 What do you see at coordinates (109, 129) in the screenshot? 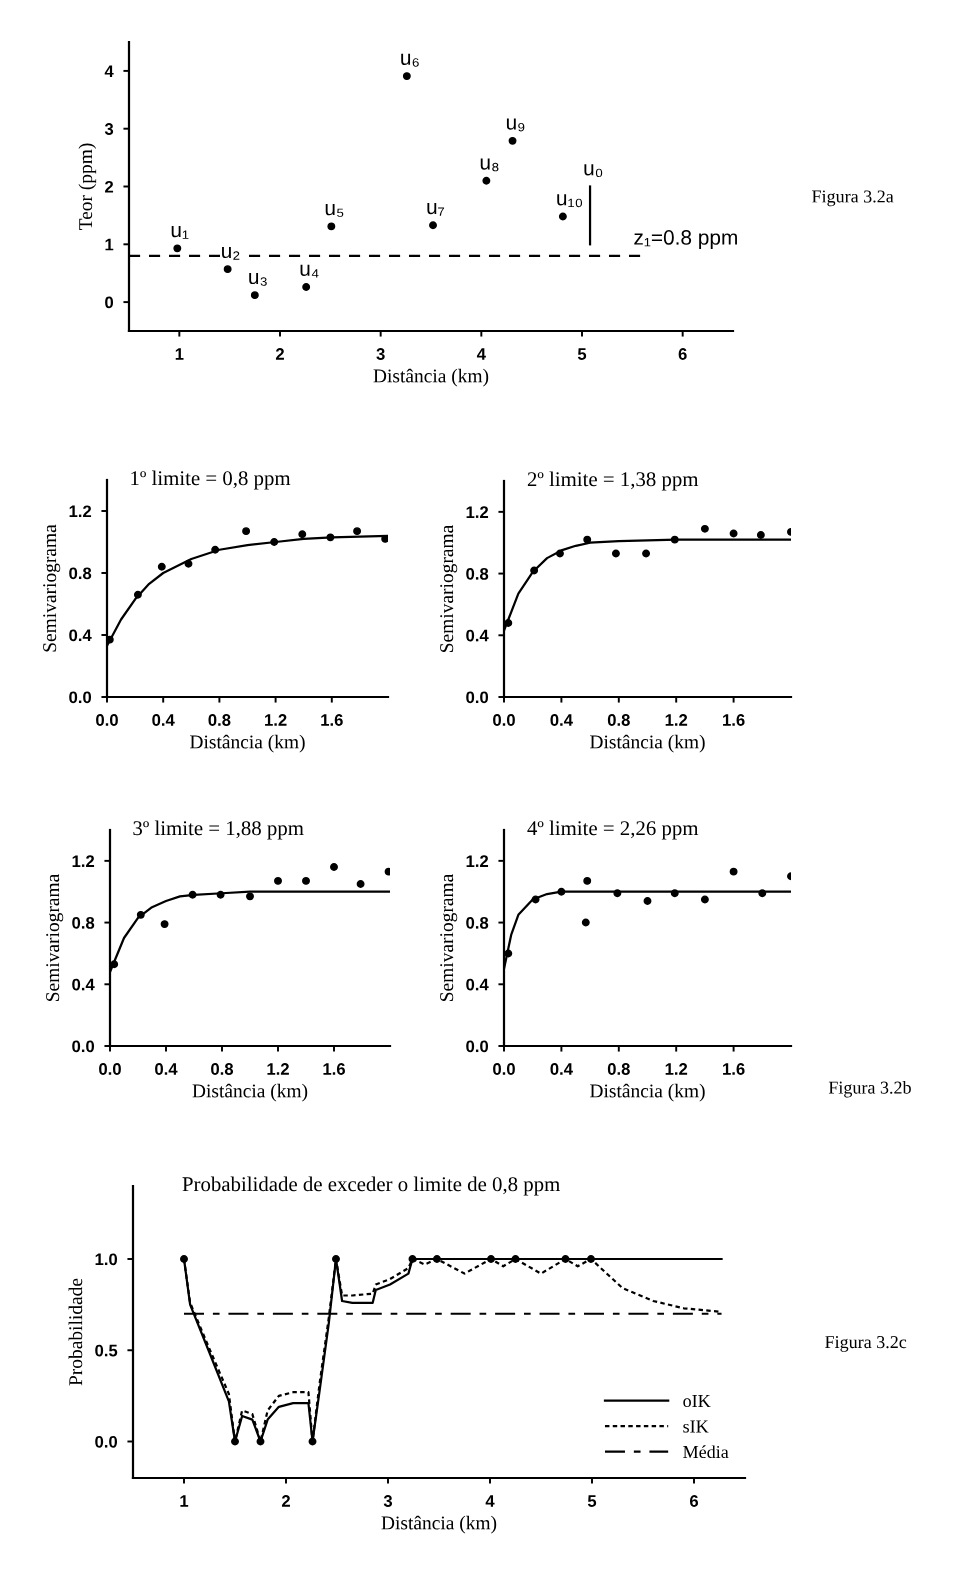
I see `y-tick-label: 3` at bounding box center [109, 129].